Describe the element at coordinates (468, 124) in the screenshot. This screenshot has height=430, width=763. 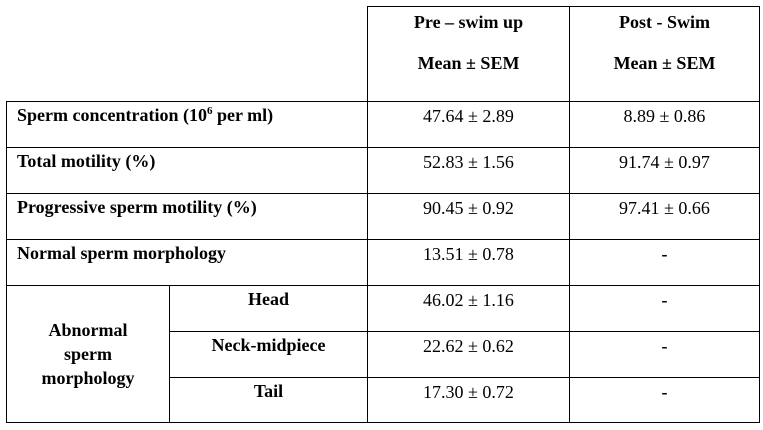
I see `cell-pre-value: 47.64 ± 2.89` at that location.